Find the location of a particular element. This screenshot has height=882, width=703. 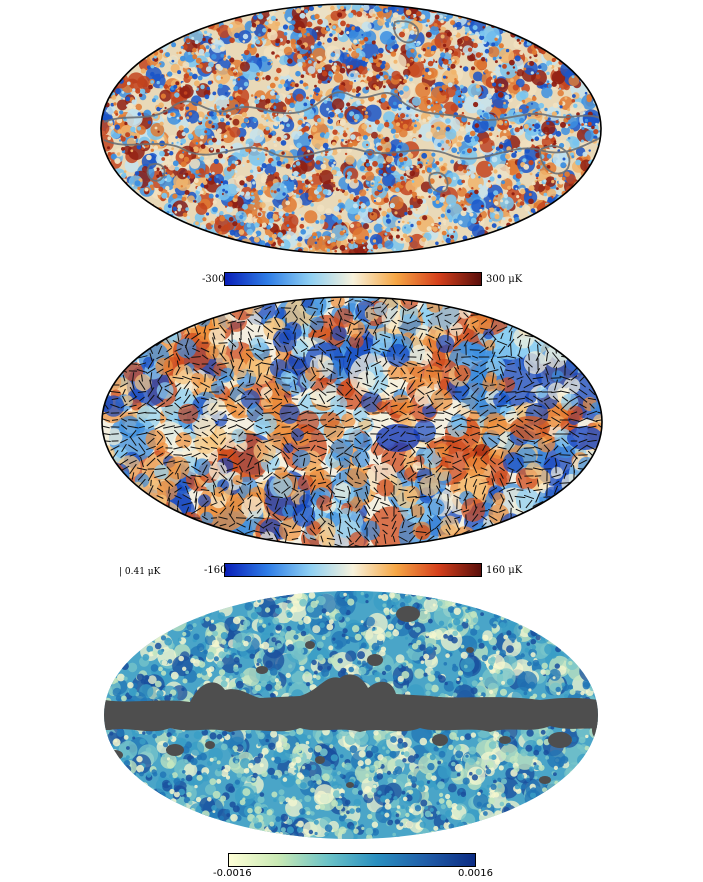

polarization-scale-label: 0.41 μK is located at coordinates (142, 572).